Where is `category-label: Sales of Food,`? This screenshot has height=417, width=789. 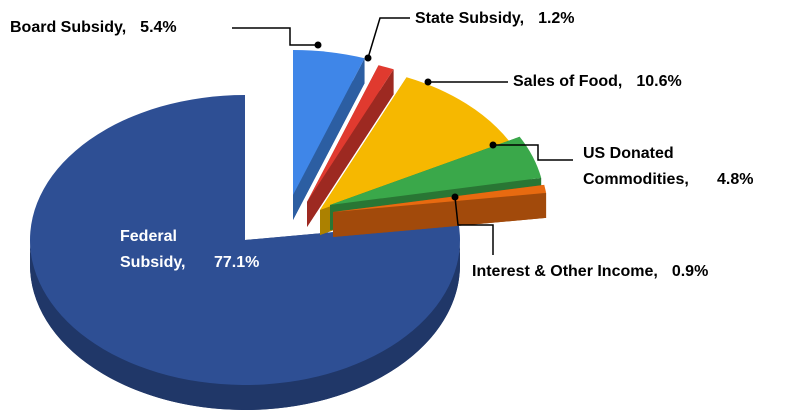 category-label: Sales of Food, is located at coordinates (568, 81).